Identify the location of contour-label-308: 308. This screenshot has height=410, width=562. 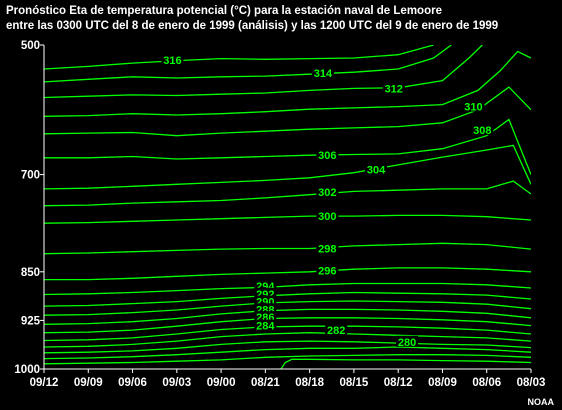
(482, 131).